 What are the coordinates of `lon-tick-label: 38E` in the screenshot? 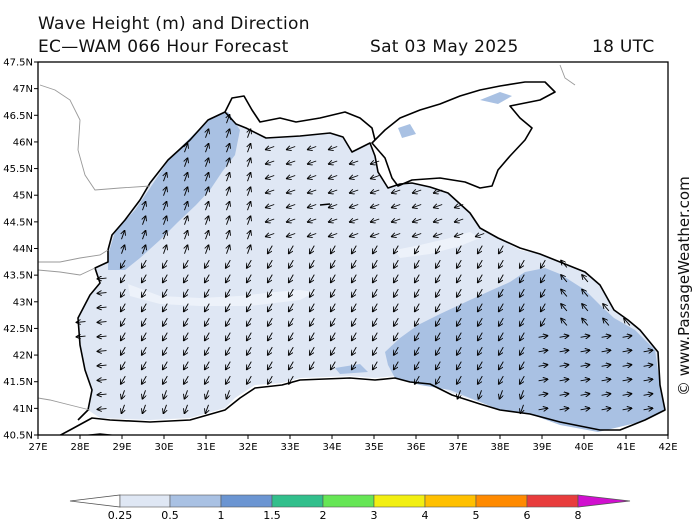 It's located at (499, 447).